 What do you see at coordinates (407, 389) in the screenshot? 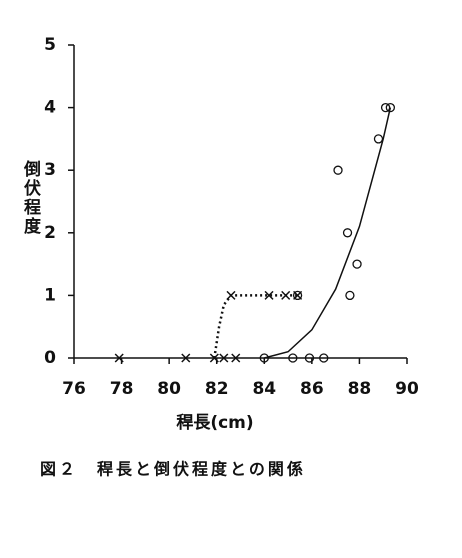
I see `x-tick-label: 90` at bounding box center [407, 389].